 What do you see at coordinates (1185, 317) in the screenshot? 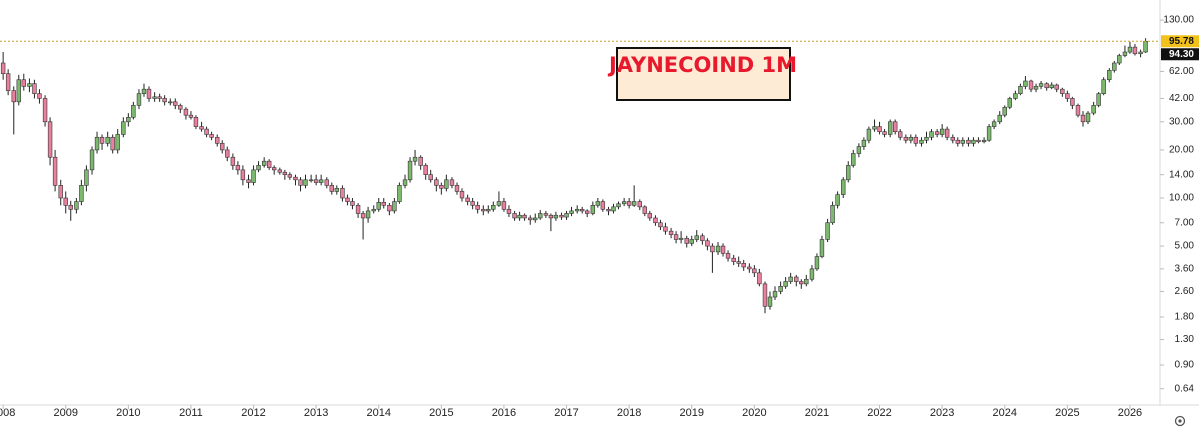
I see `y-tick-label: 1.80` at bounding box center [1185, 317].